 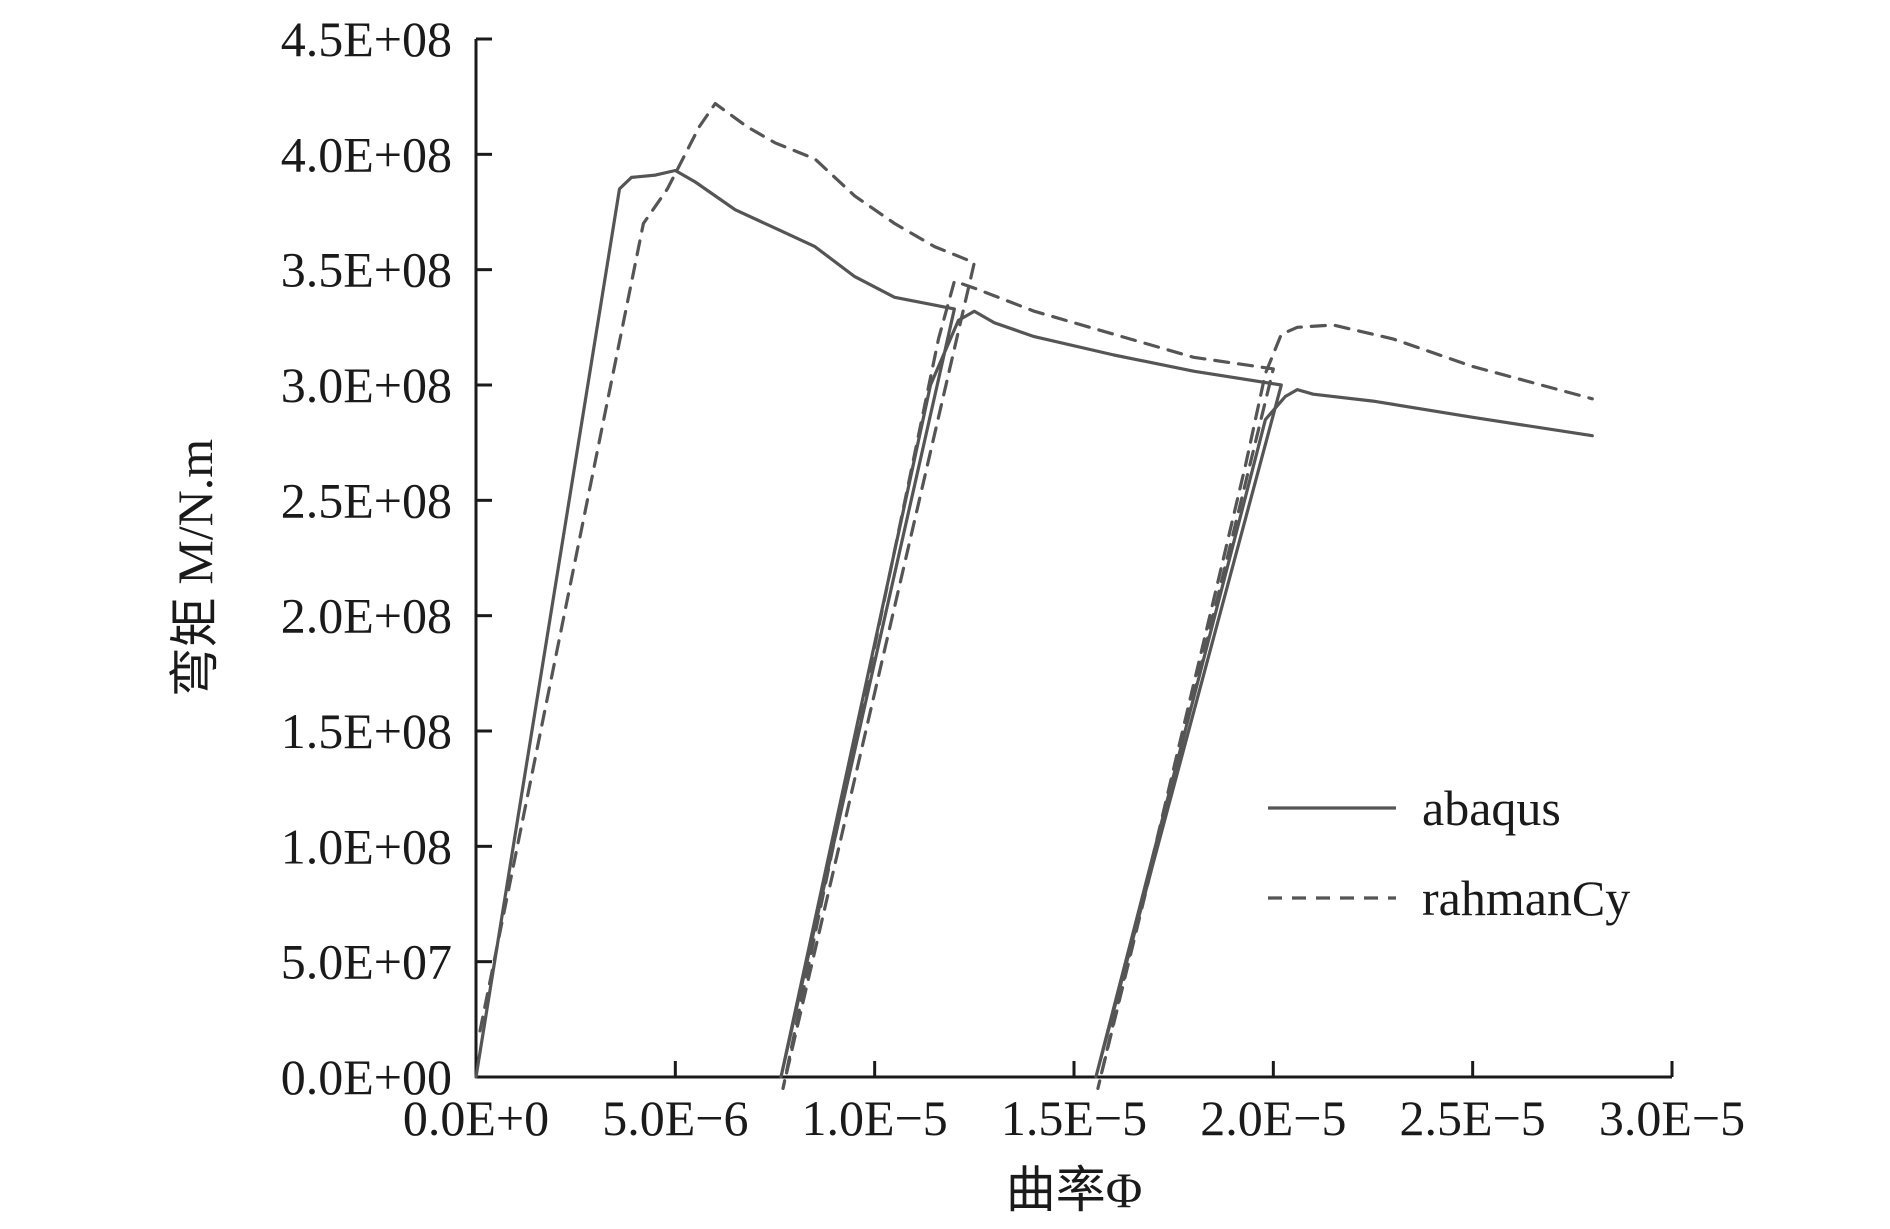 I want to click on x-tick-label: 5.0E−6, so click(x=675, y=1118).